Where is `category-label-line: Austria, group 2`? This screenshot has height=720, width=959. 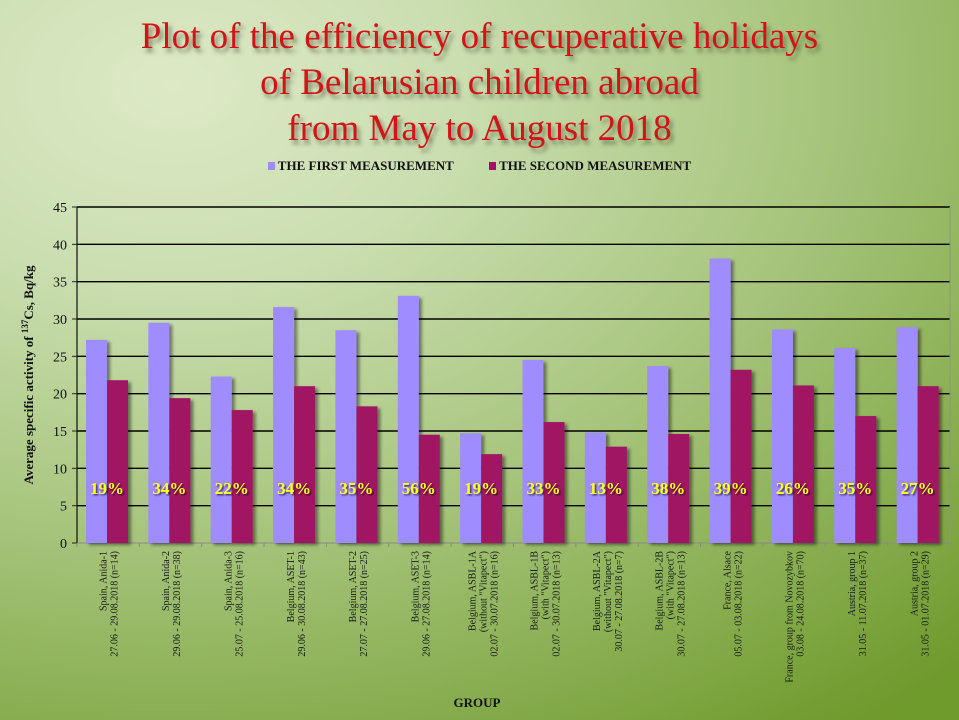 category-label-line: Austria, group 2 is located at coordinates (914, 583).